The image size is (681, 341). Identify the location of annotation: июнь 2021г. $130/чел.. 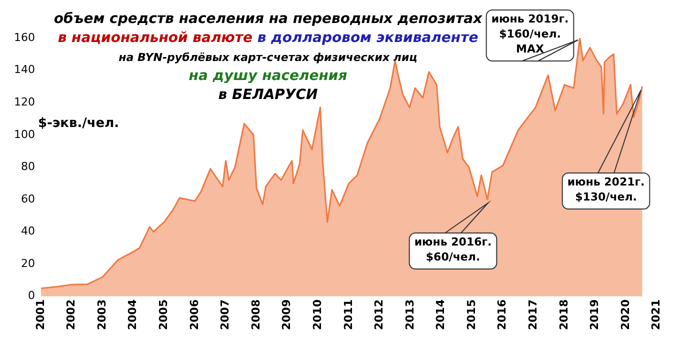
(606, 189).